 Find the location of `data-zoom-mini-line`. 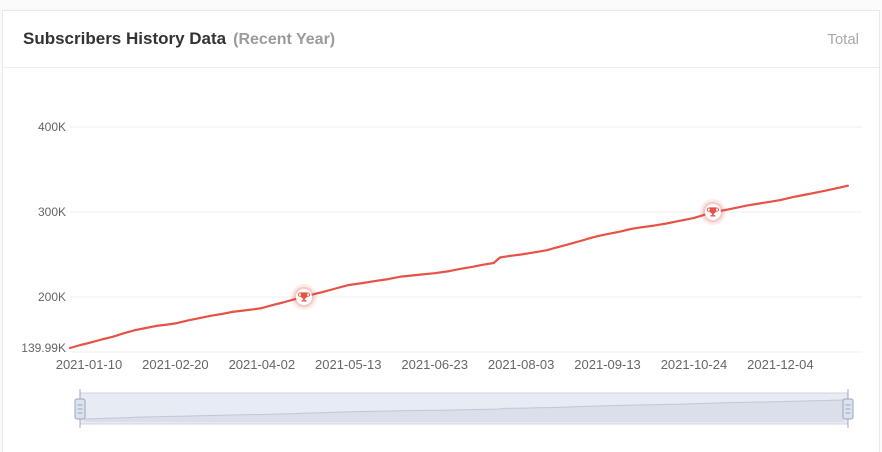

data-zoom-mini-line is located at coordinates (464, 409).